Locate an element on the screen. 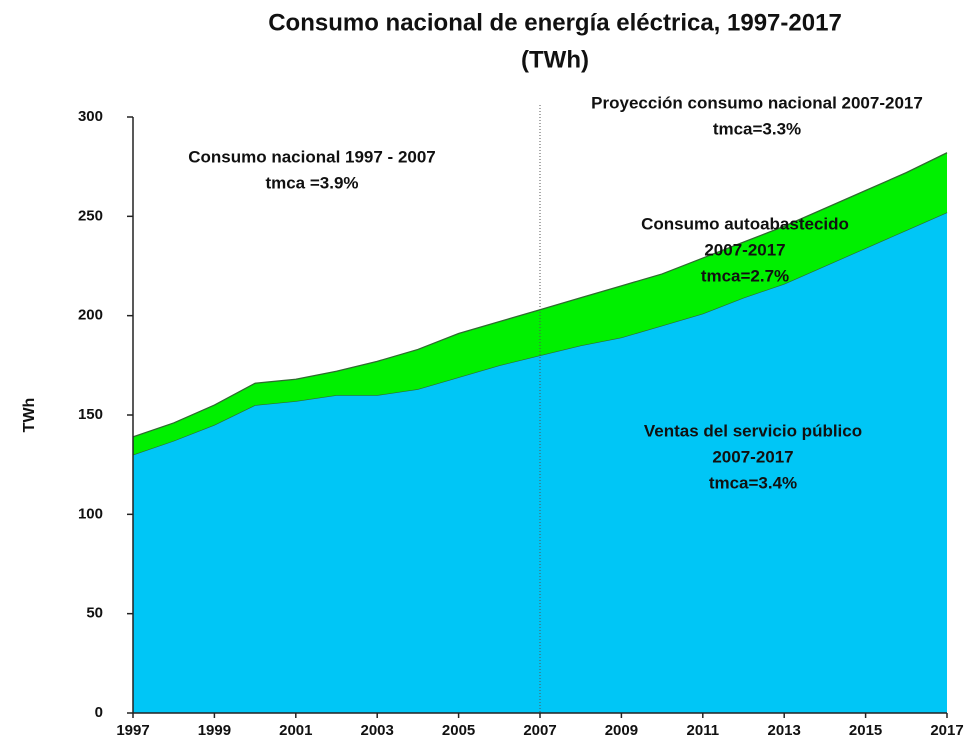  x-tick-label: 2005 is located at coordinates (458, 730).